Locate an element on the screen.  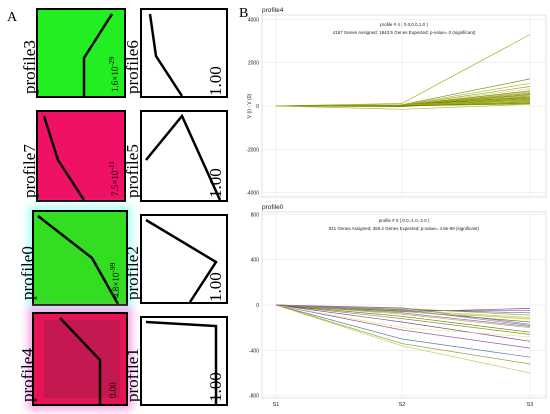
profile5-curve is located at coordinates (183, 156).